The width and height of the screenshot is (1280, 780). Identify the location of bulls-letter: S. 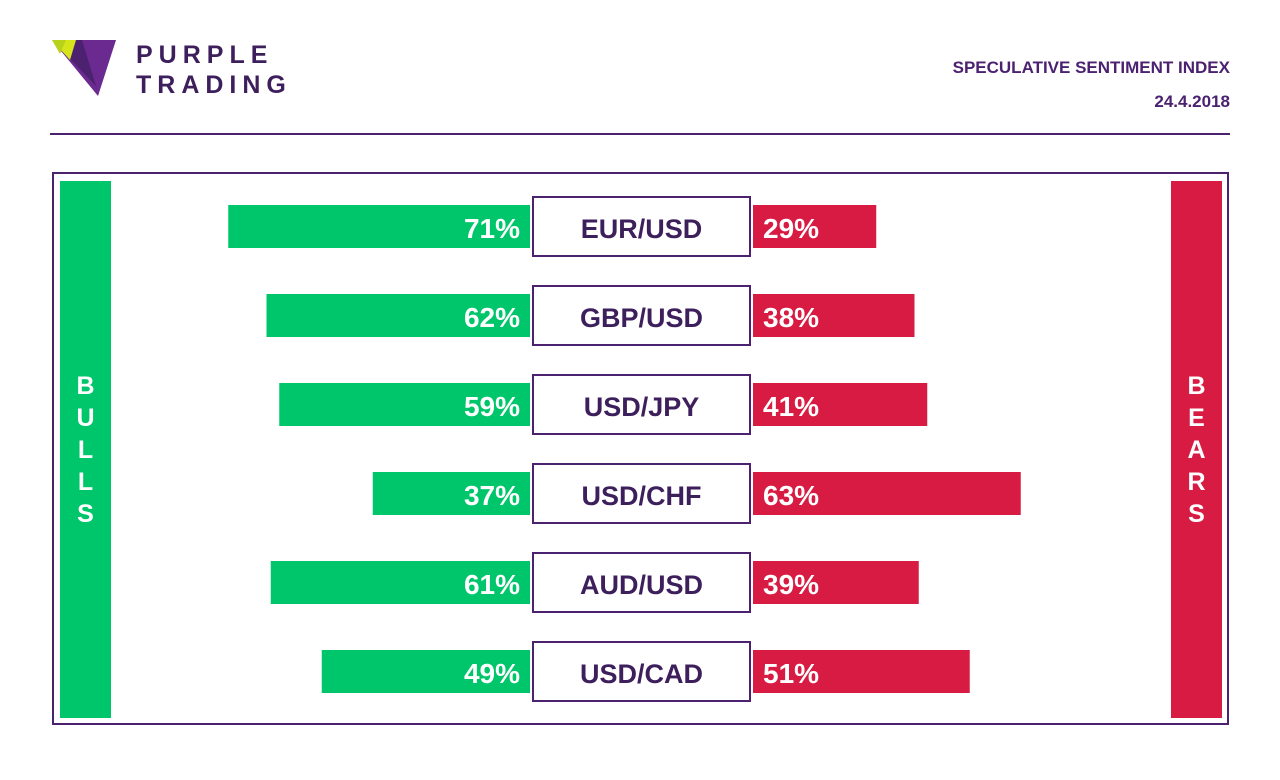
(85, 513).